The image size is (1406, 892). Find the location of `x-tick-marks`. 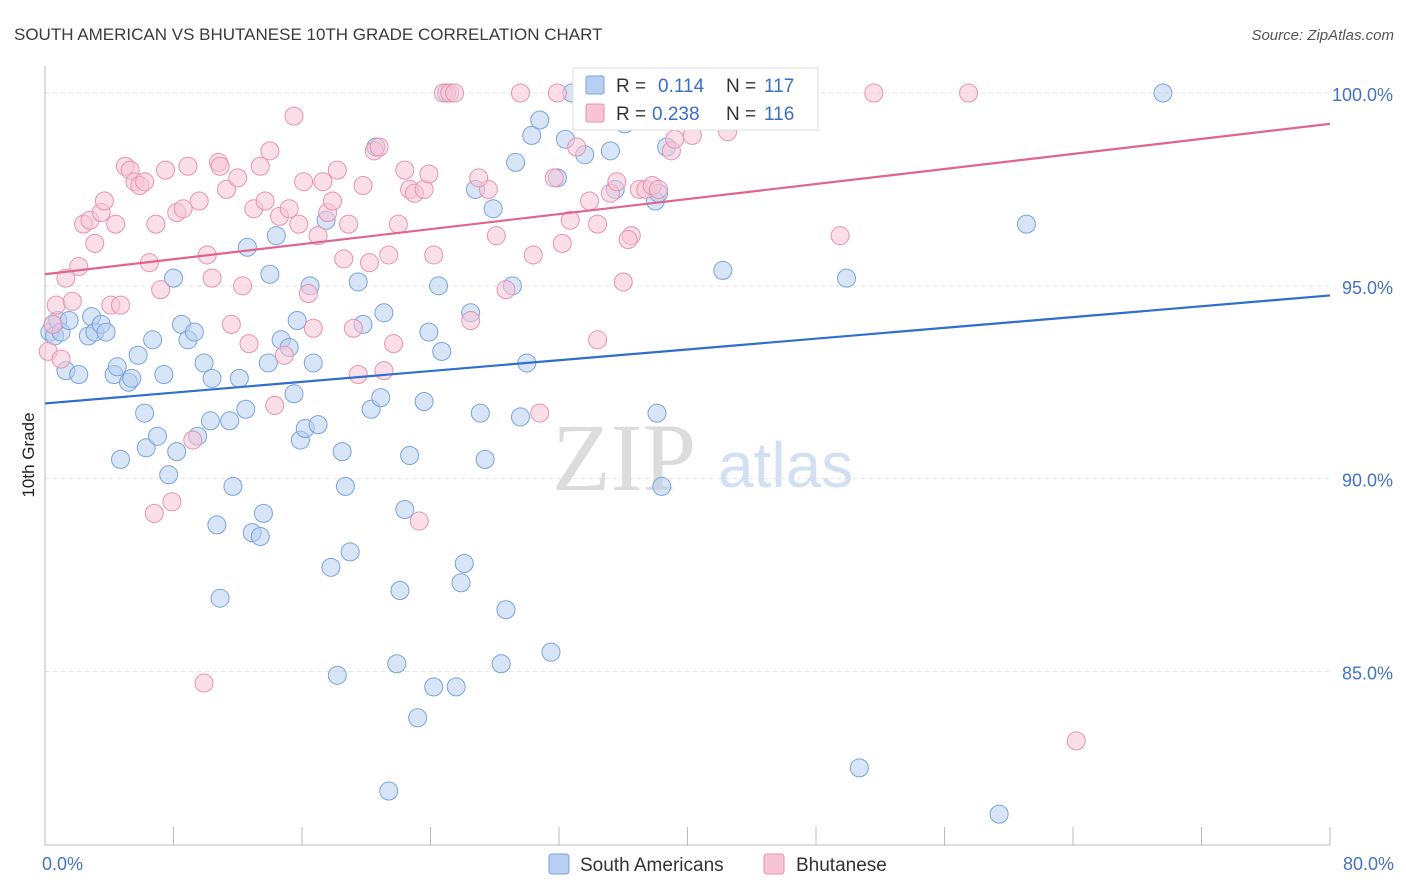

x-tick-marks is located at coordinates (687, 836).